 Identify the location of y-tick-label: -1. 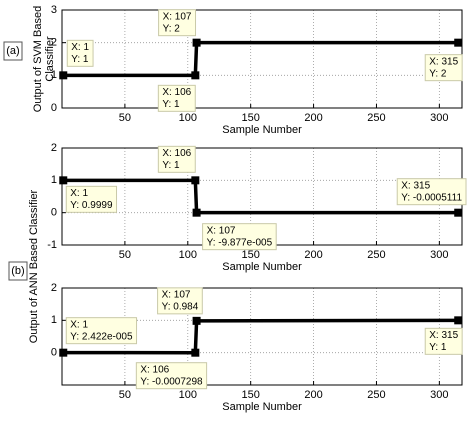
(52, 245).